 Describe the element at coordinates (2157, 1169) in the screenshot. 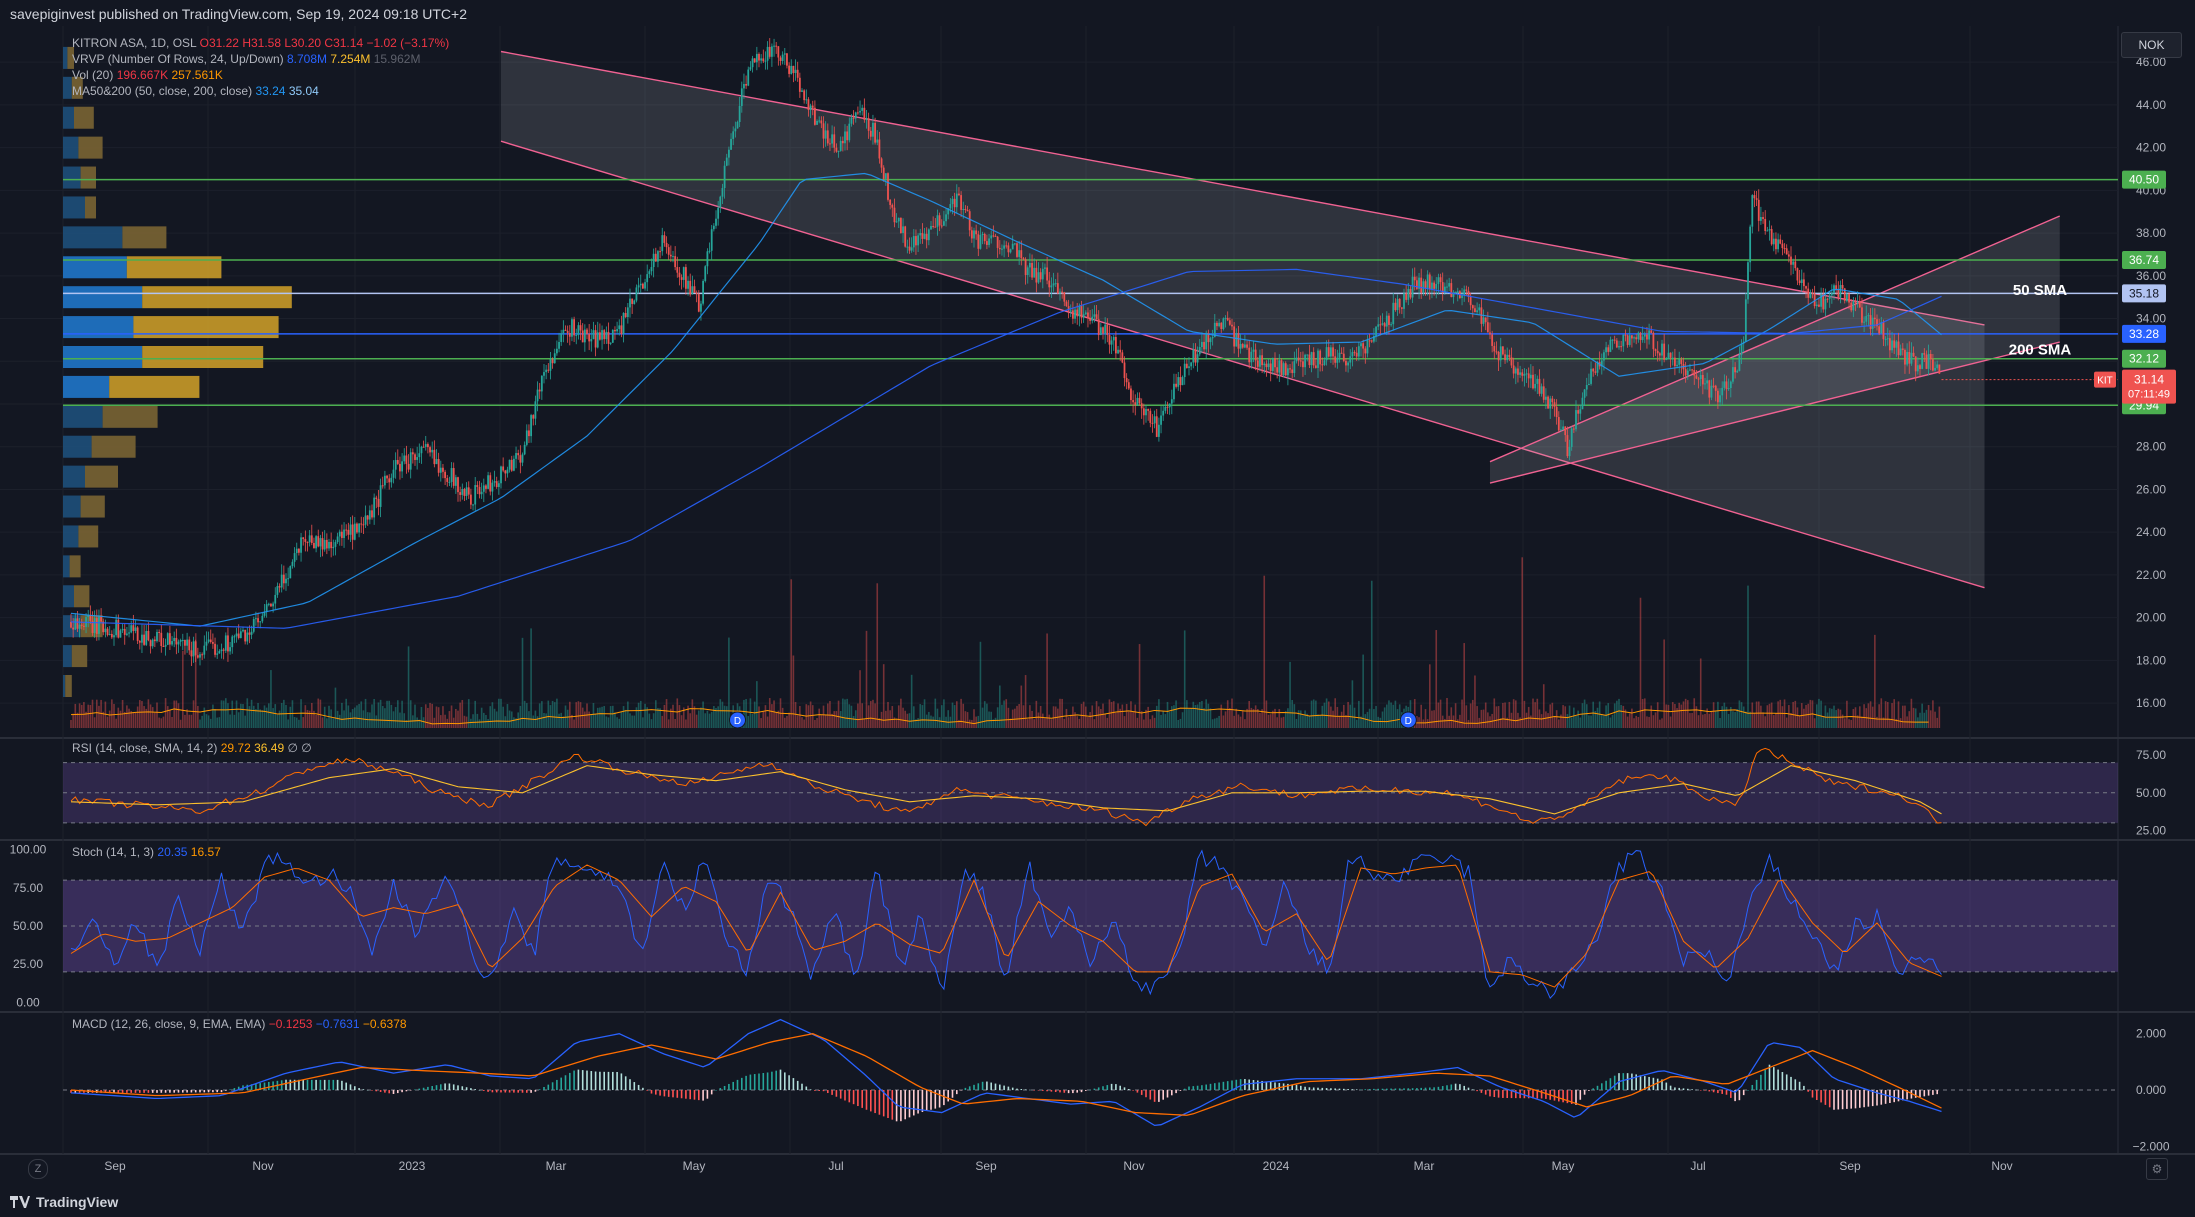

I see `gear-icon: ⚙` at that location.